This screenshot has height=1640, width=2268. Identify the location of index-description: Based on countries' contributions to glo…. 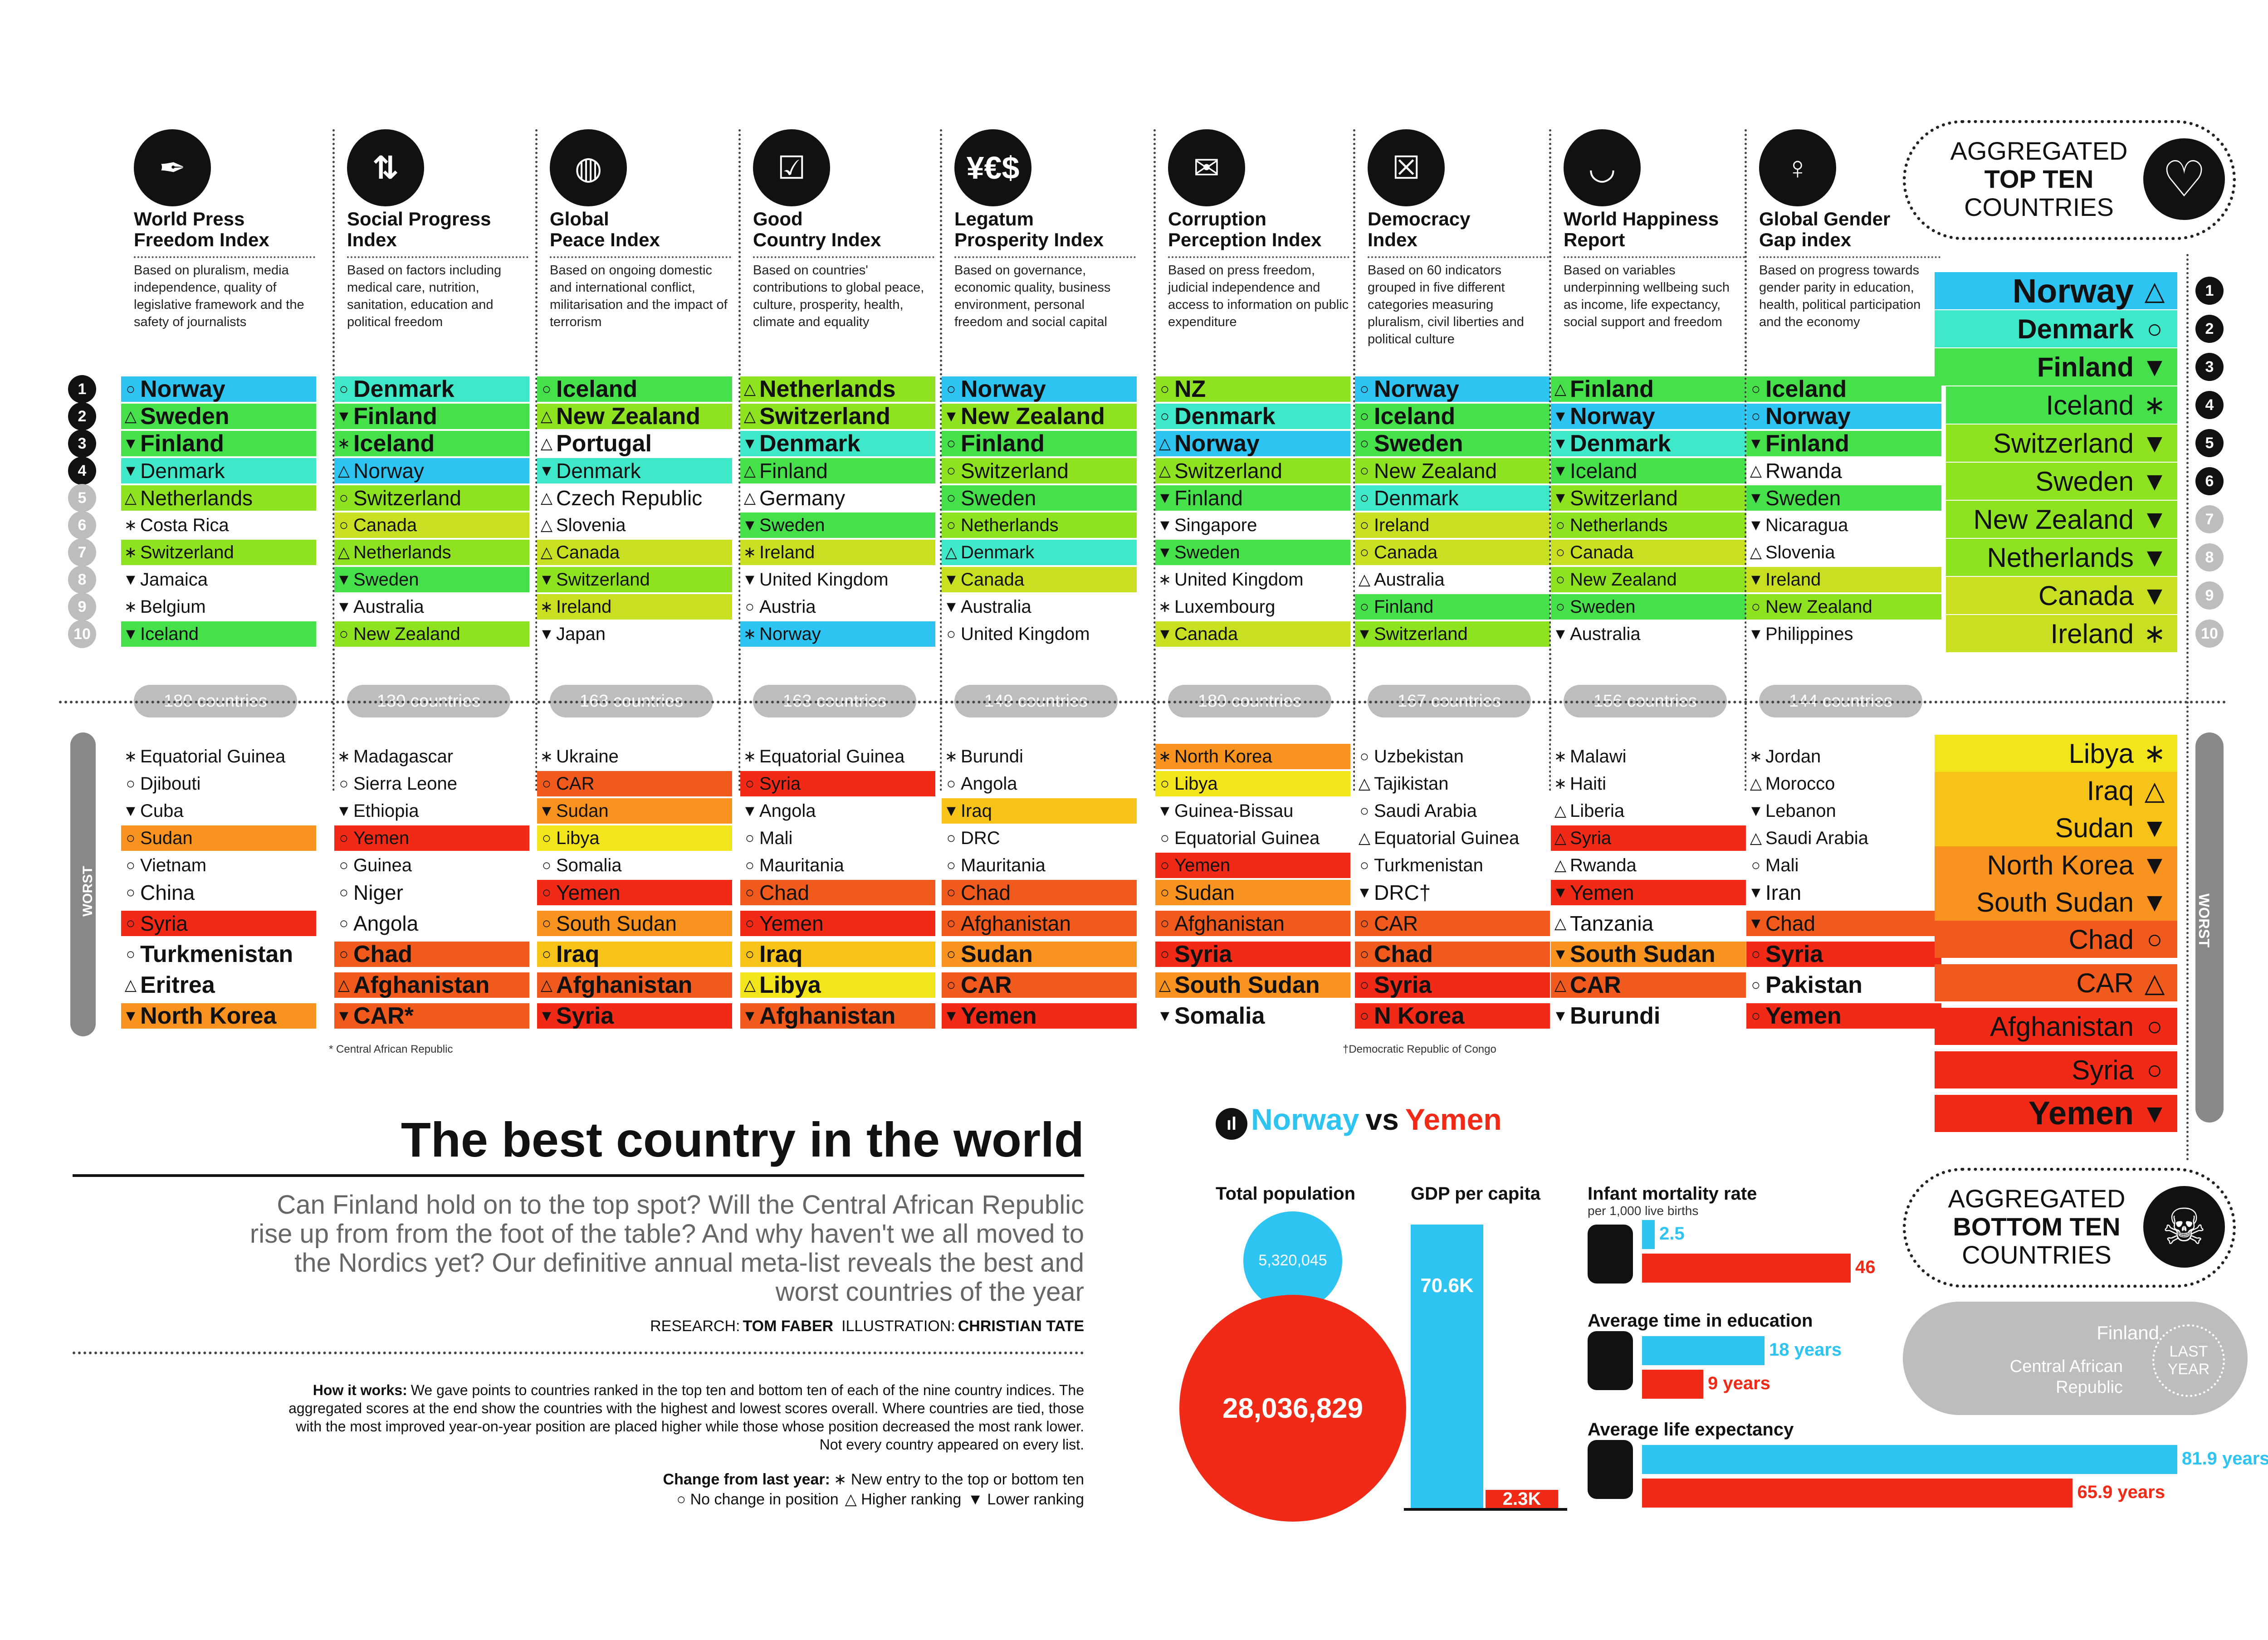
(844, 294).